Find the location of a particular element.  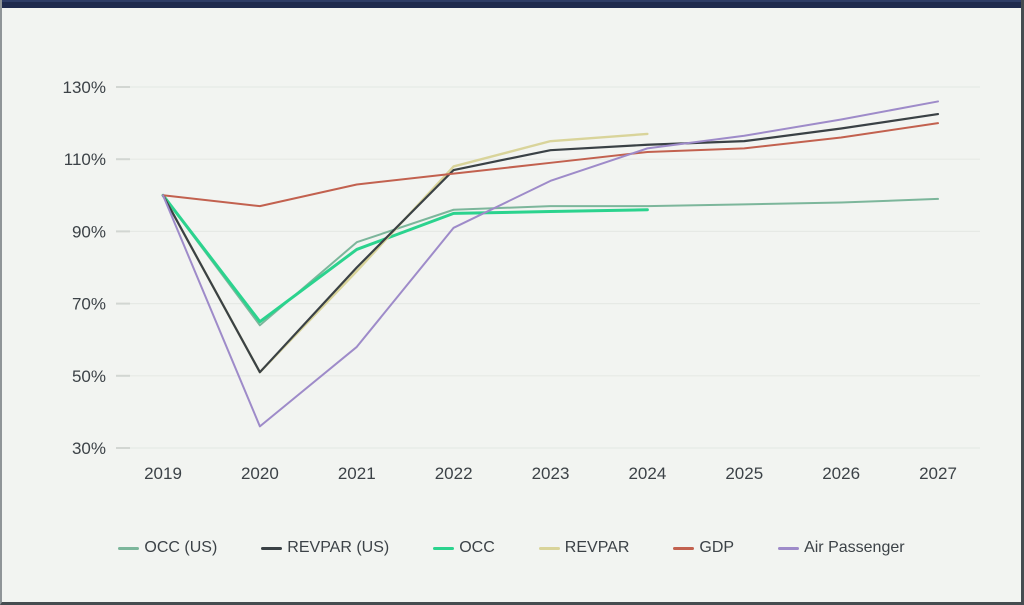

y-axis-tick-label: 50% is located at coordinates (89, 376).